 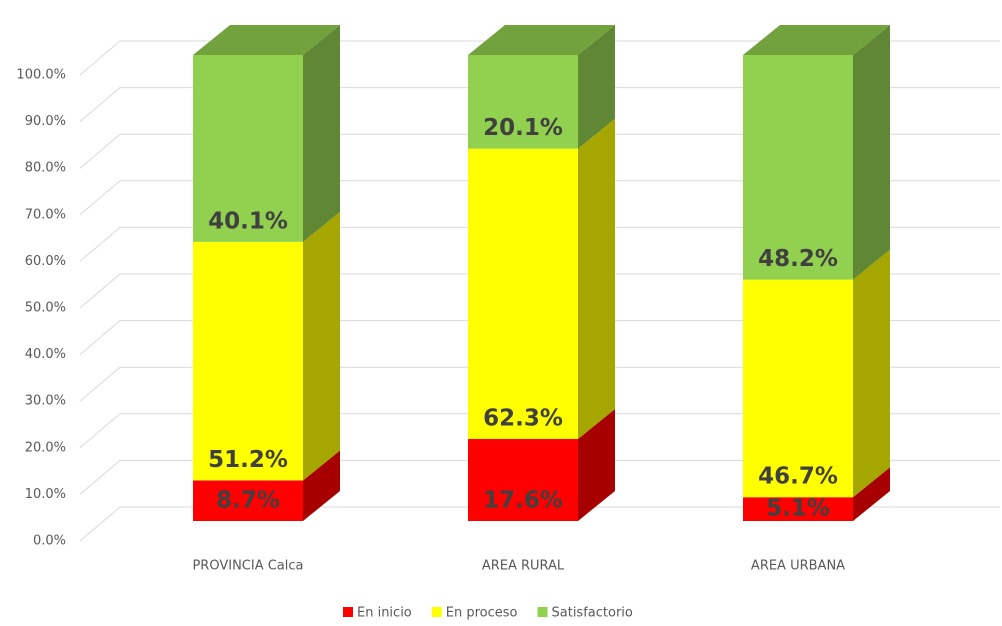 I want to click on x-tick-label: PROVINCIA Calca, so click(x=247, y=566).